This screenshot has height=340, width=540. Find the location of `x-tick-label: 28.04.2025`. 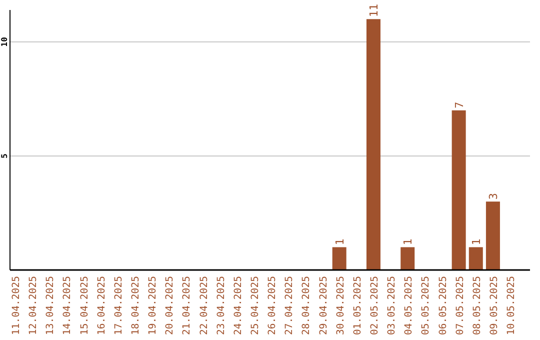

x-tick-label: 28.04.2025 is located at coordinates (306, 305).